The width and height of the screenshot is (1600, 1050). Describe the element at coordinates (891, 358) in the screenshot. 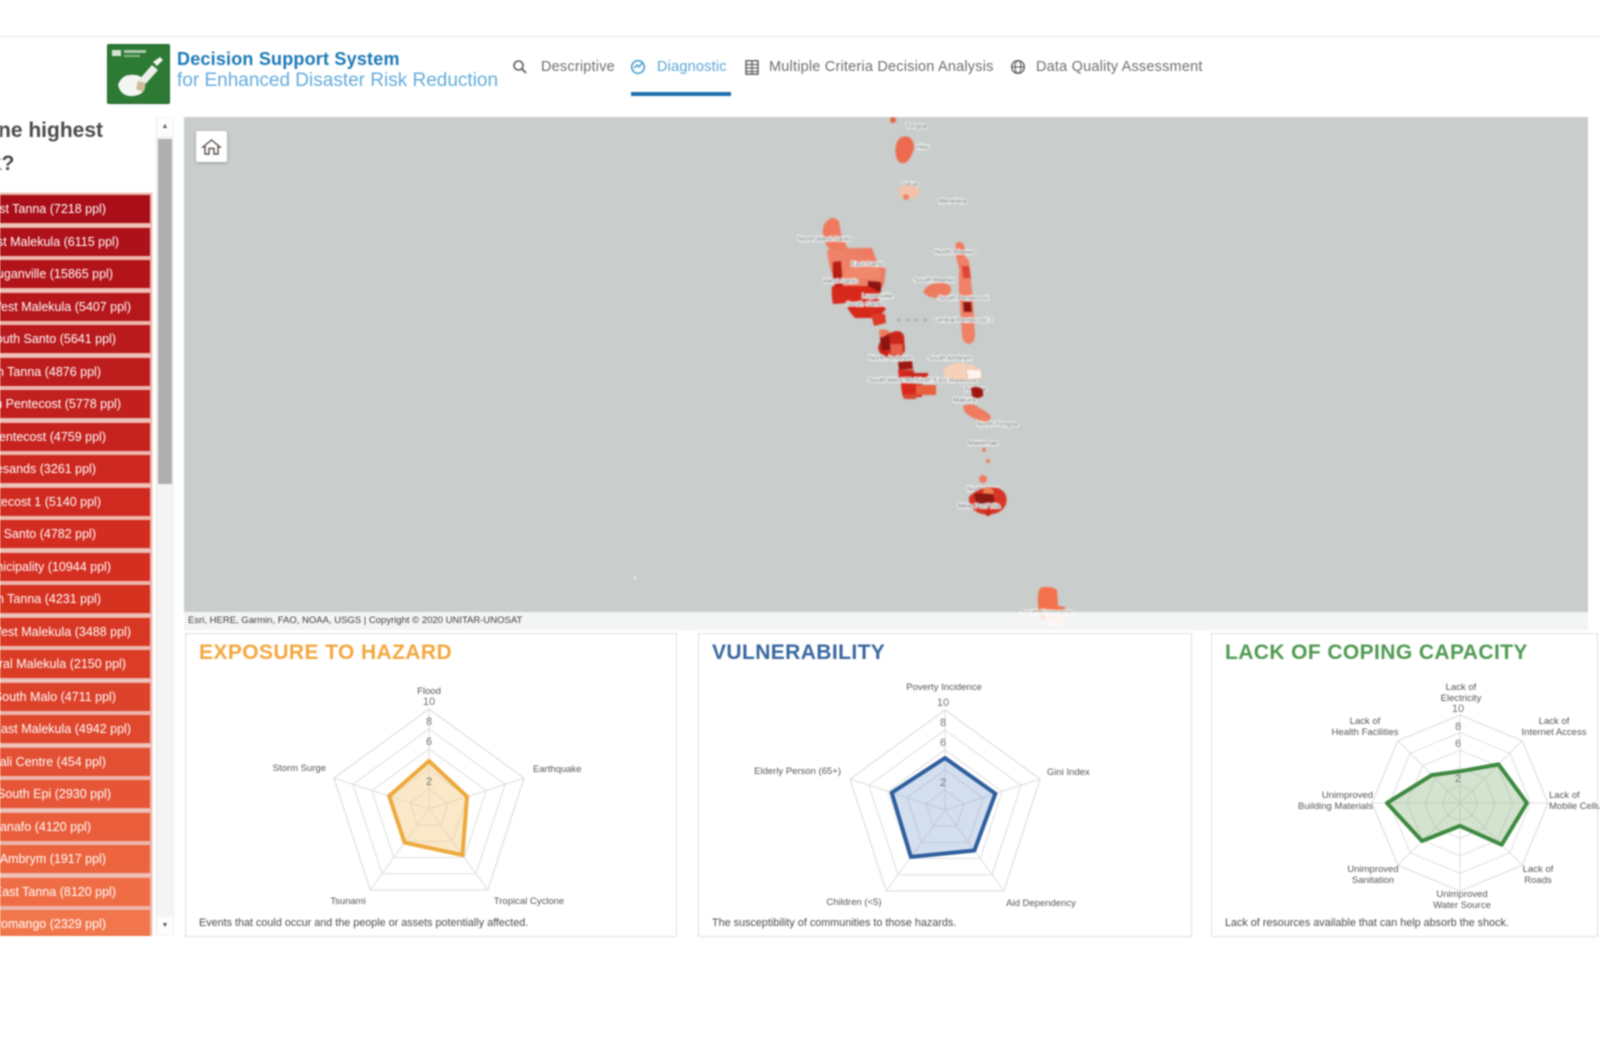

I see `svg-text: North Ambrym` at that location.